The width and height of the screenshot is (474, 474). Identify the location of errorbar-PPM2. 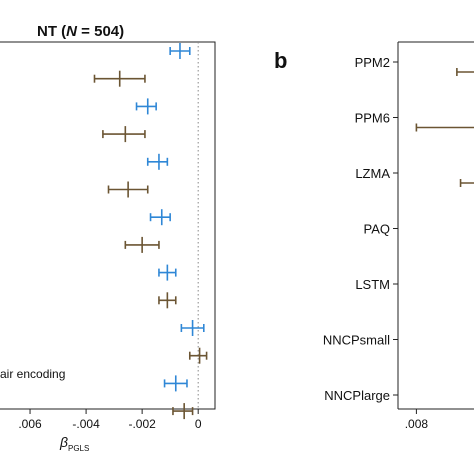
(465, 72).